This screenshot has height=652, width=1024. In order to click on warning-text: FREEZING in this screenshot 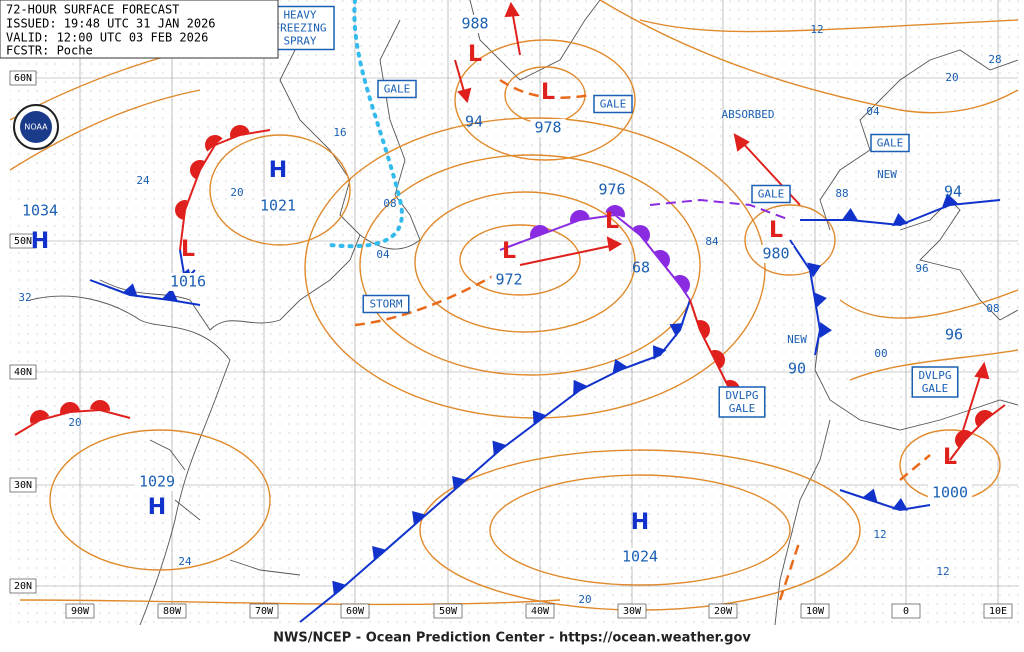, I will do `click(300, 28)`.